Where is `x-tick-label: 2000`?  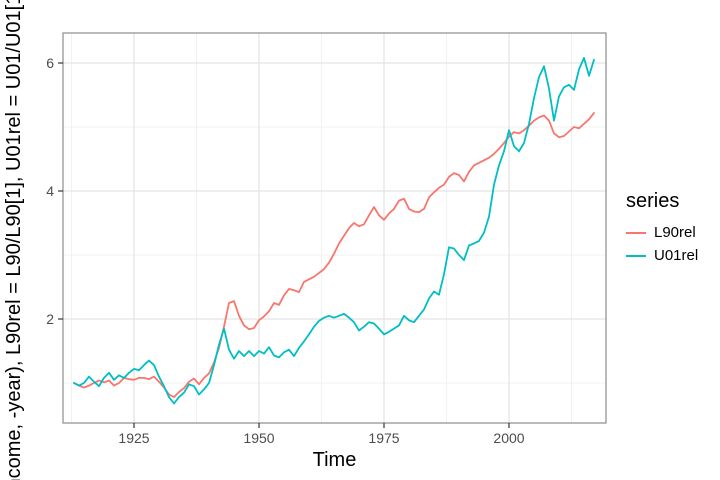 x-tick-label: 2000 is located at coordinates (509, 438).